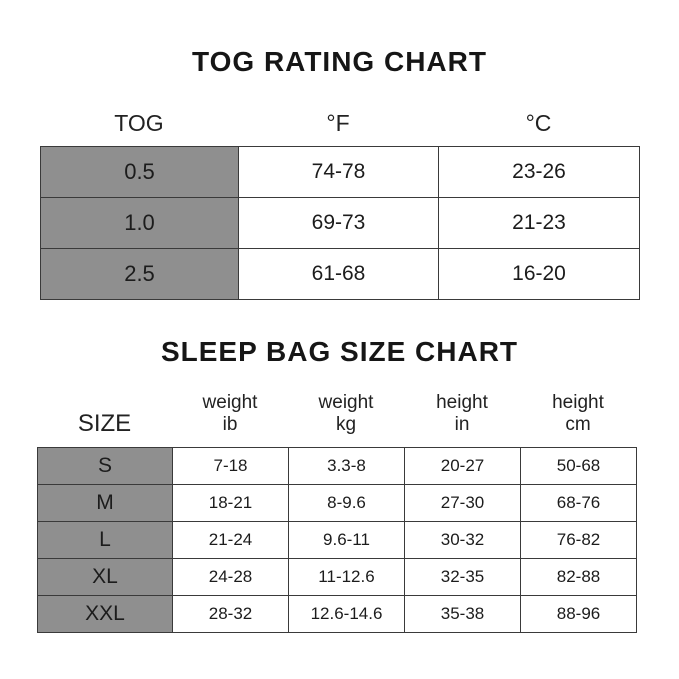  Describe the element at coordinates (539, 172) in the screenshot. I see `celsius-range-cell: 23-26` at that location.